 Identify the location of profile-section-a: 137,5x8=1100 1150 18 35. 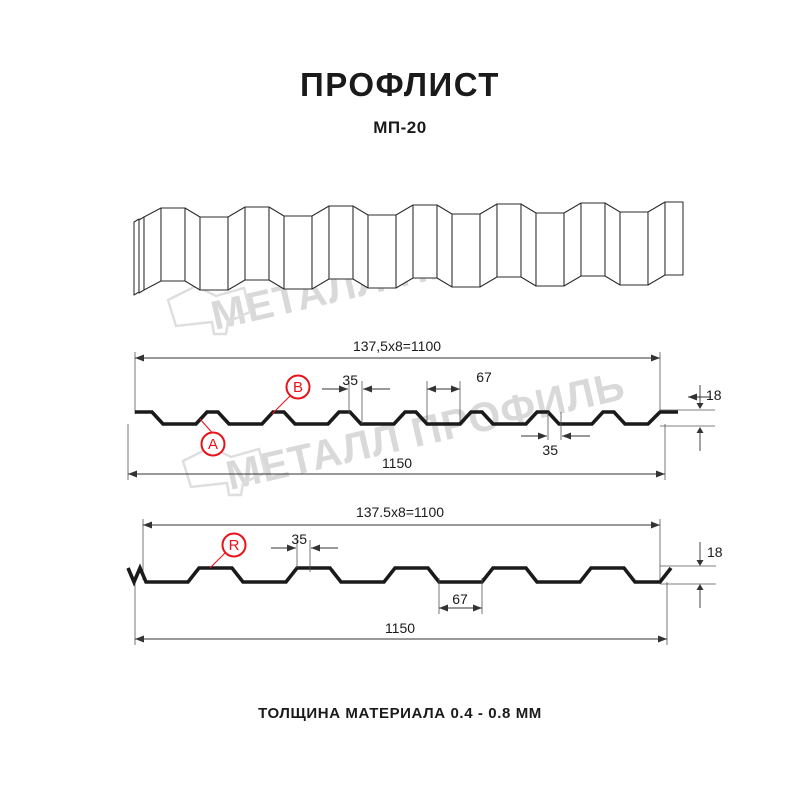
(424, 409).